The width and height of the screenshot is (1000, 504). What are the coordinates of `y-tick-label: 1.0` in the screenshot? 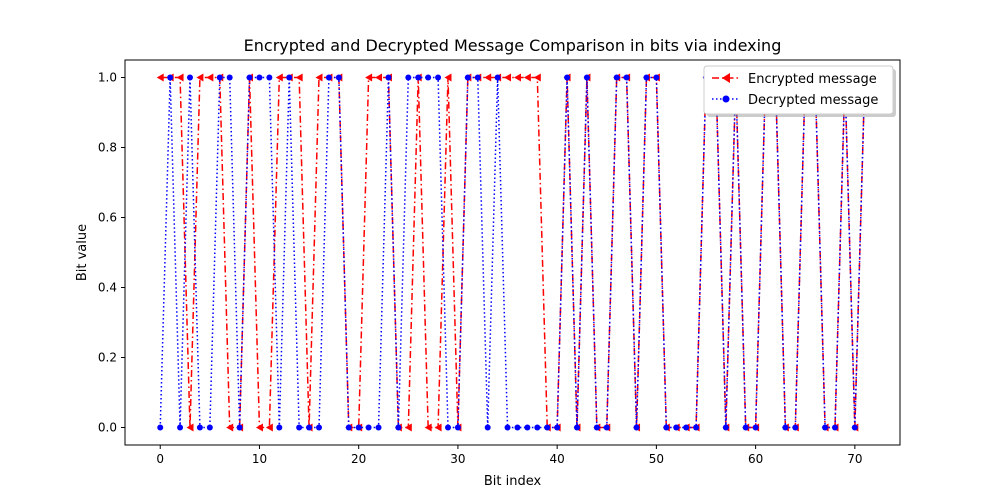 It's located at (107, 78).